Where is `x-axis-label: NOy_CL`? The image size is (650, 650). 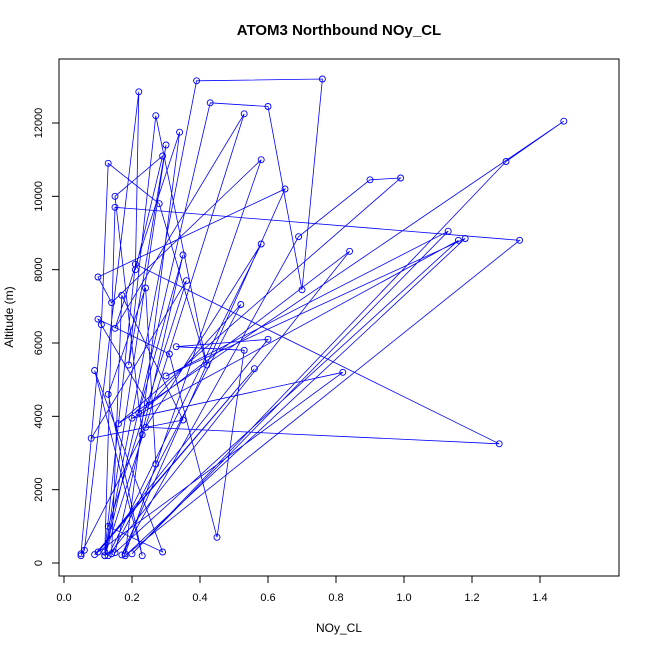
x-axis-label: NOy_CL is located at coordinates (339, 628).